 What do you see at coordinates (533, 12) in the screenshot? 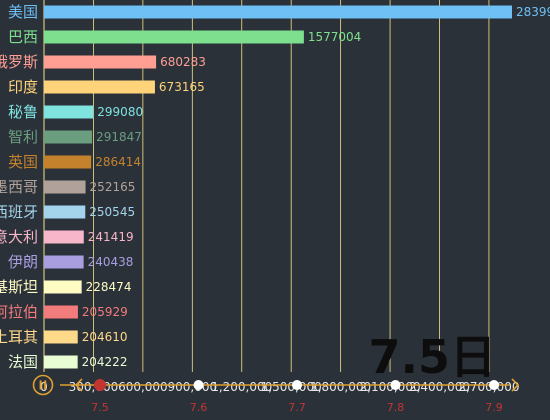
I see `value-label: 2839917` at bounding box center [533, 12].